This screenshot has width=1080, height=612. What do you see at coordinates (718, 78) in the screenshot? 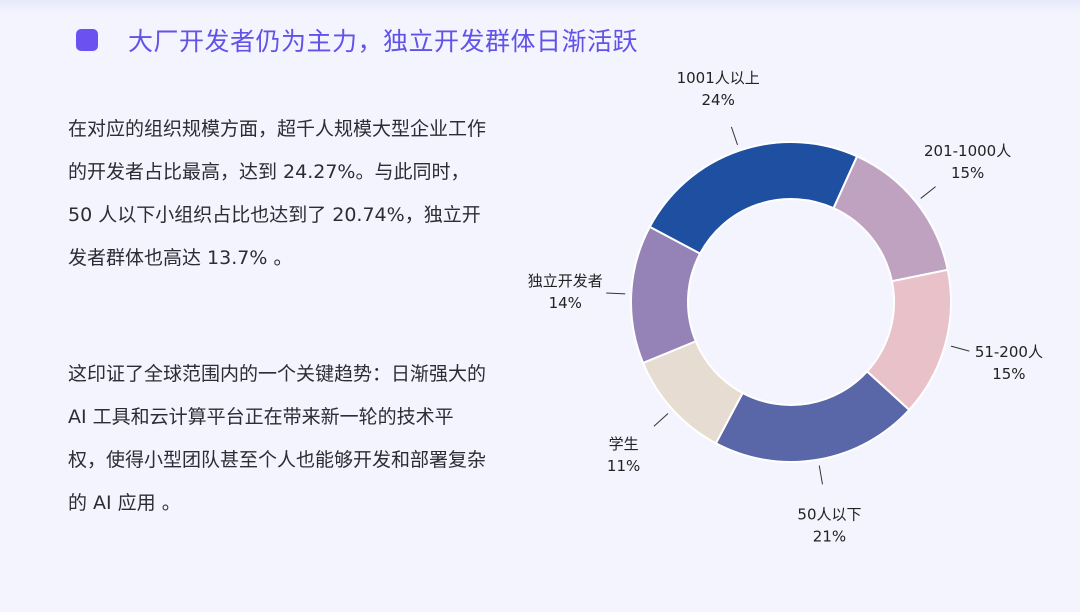
I see `slice-category-label: 1001人以上` at bounding box center [718, 78].